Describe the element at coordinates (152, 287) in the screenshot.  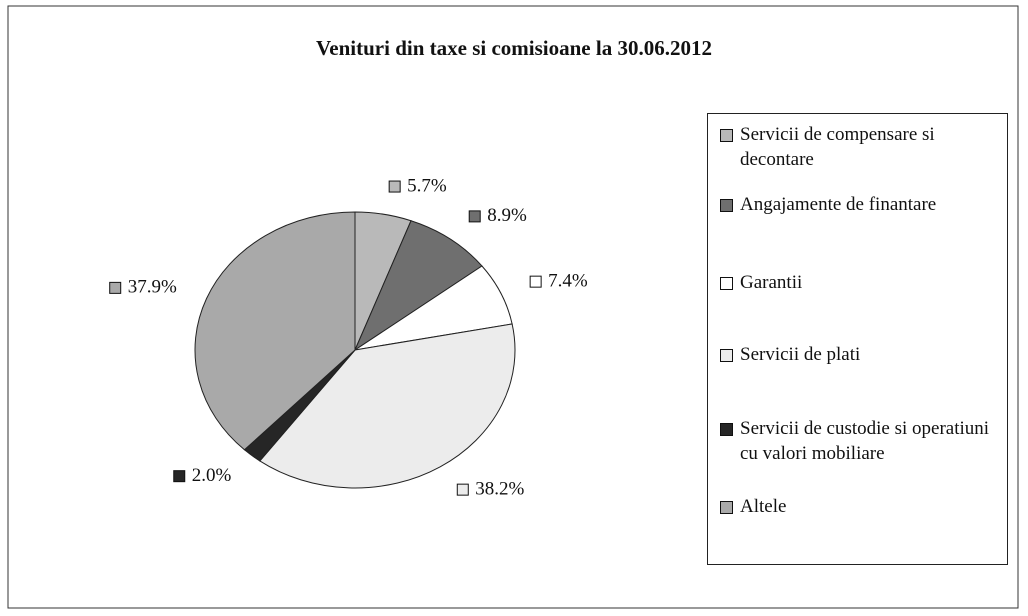
I see `data-label: 37.9%` at that location.